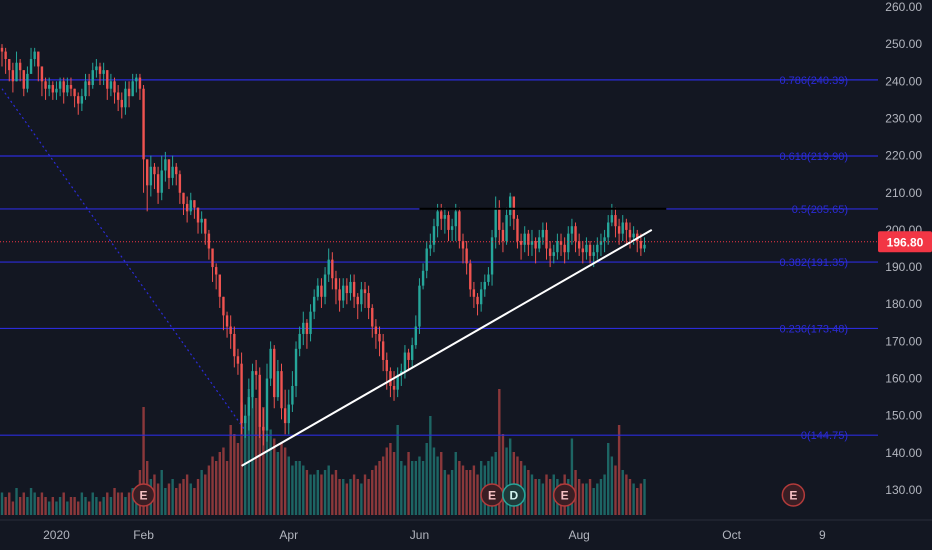 The image size is (932, 550). I want to click on price-tick-label: 170.00, so click(903, 341).